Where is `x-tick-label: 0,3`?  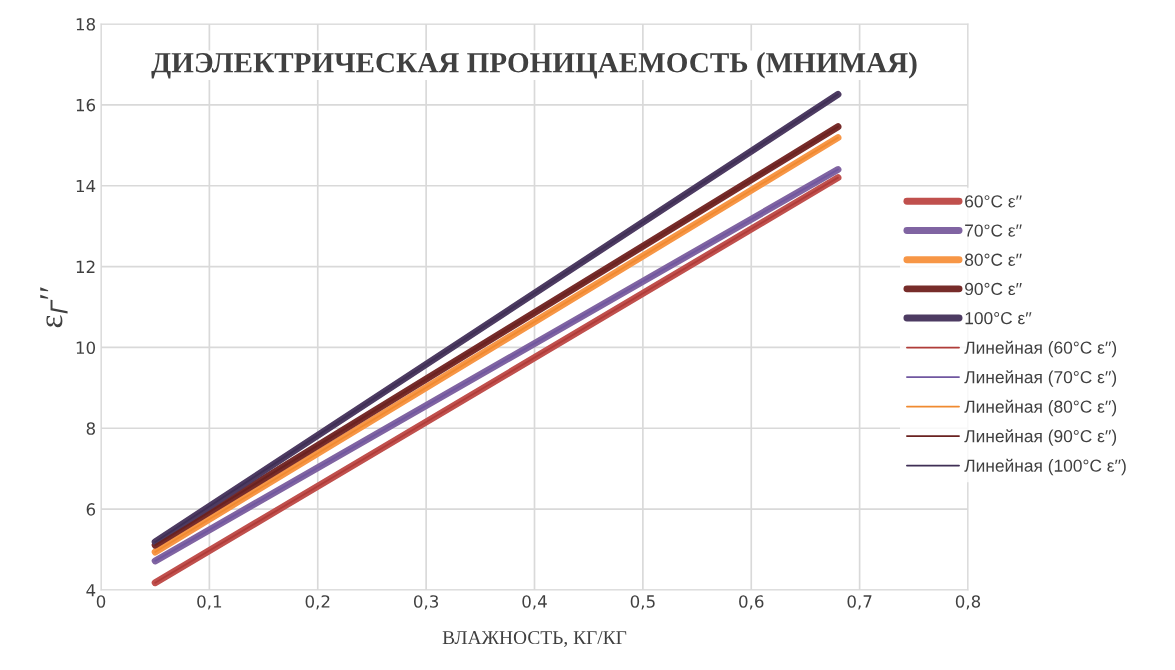 x-tick-label: 0,3 is located at coordinates (426, 602).